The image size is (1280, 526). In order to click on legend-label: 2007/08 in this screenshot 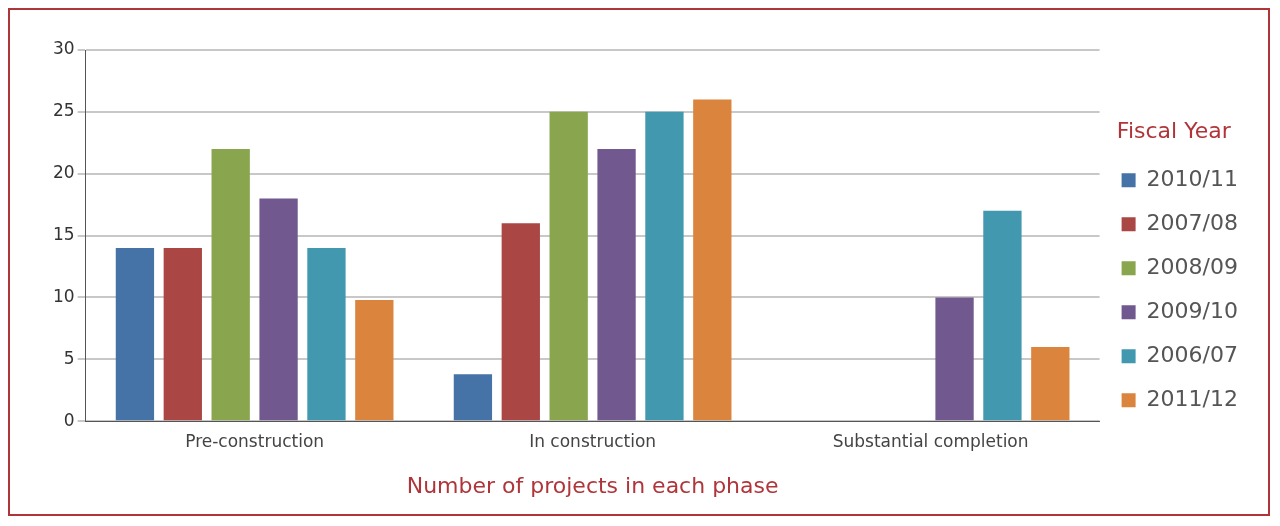, I will do `click(1192, 222)`.